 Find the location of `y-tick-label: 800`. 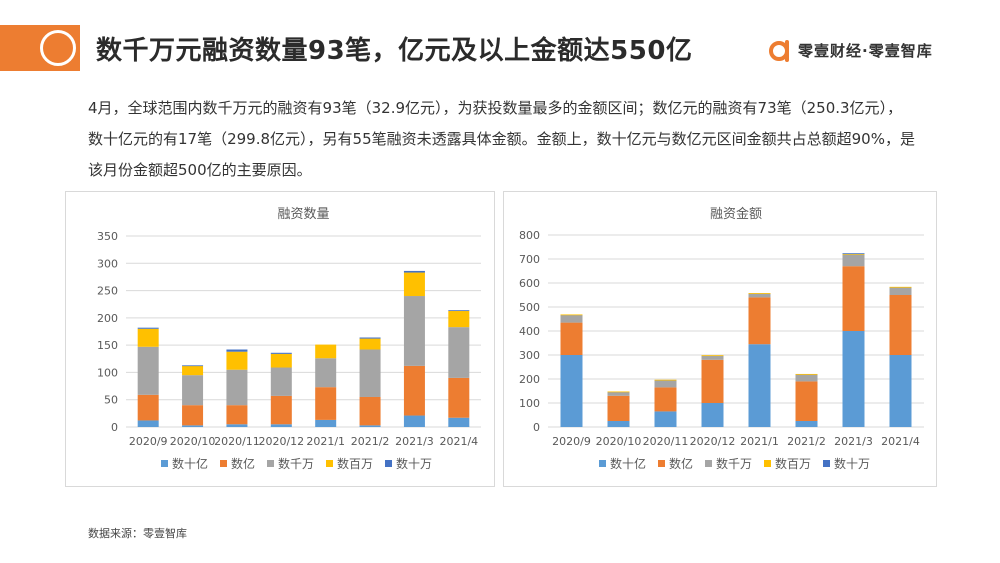

y-tick-label: 800 is located at coordinates (529, 235).